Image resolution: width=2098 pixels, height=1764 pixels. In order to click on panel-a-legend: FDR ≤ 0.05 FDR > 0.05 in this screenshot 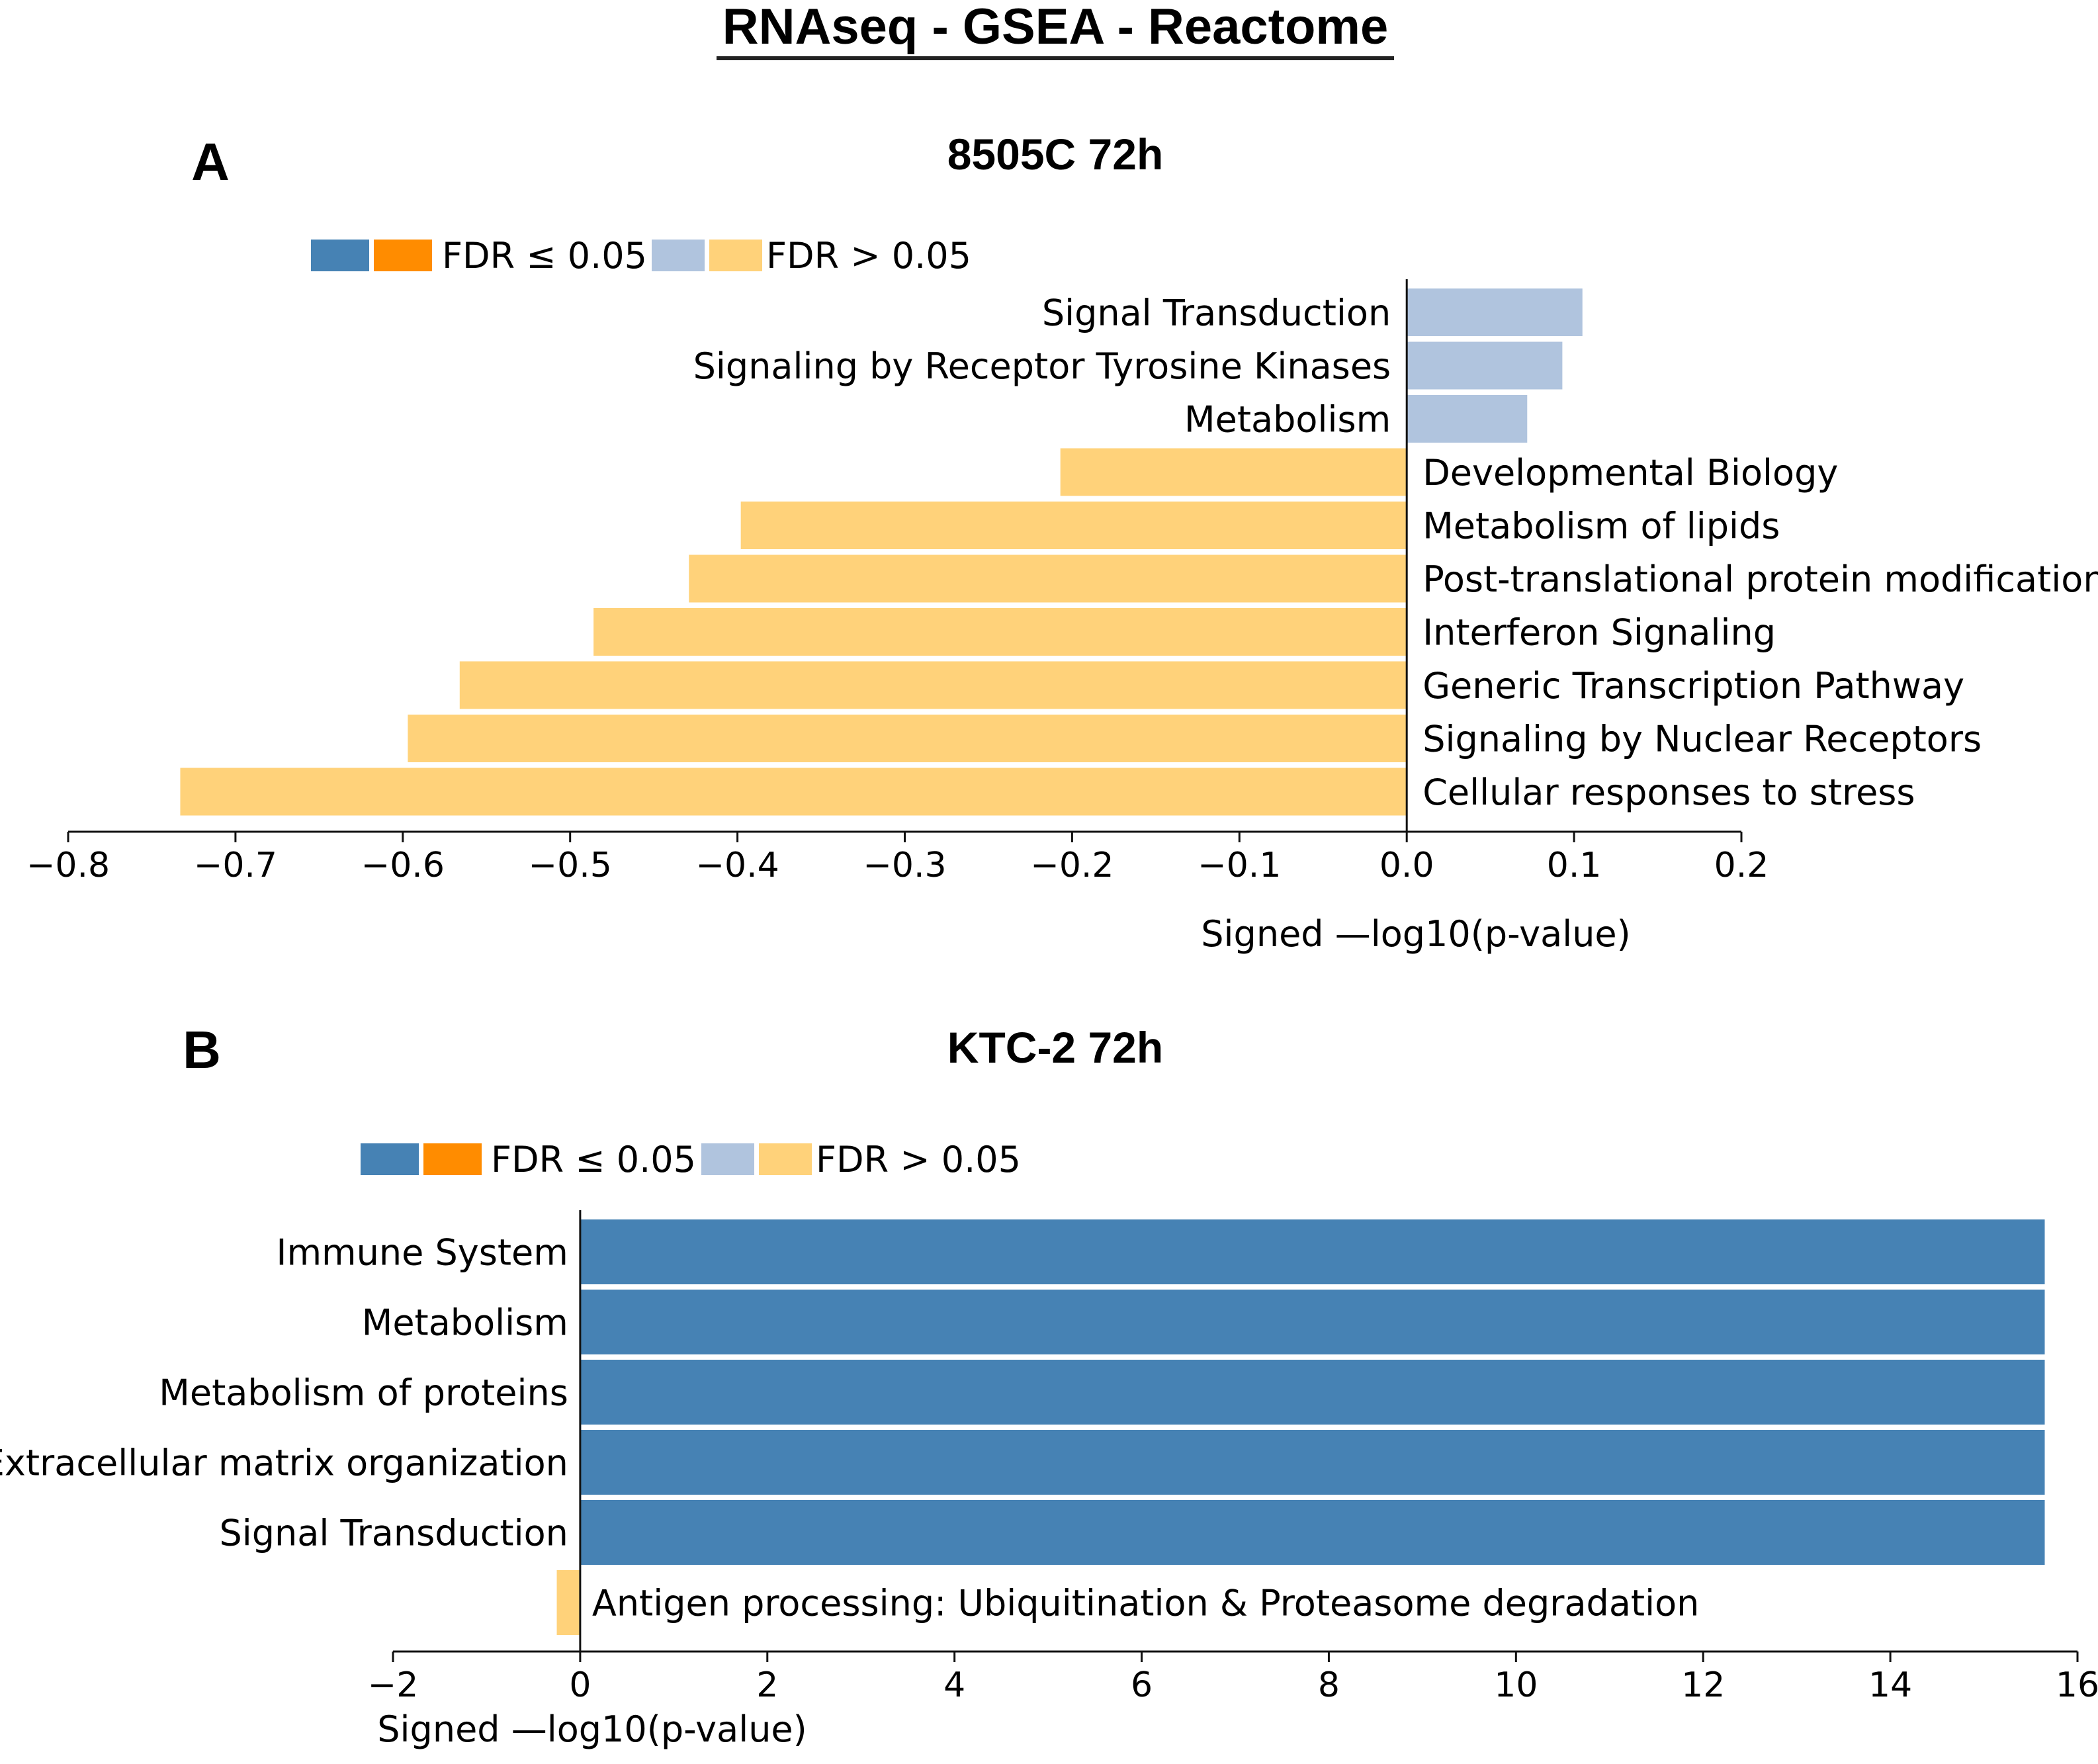, I will do `click(641, 256)`.